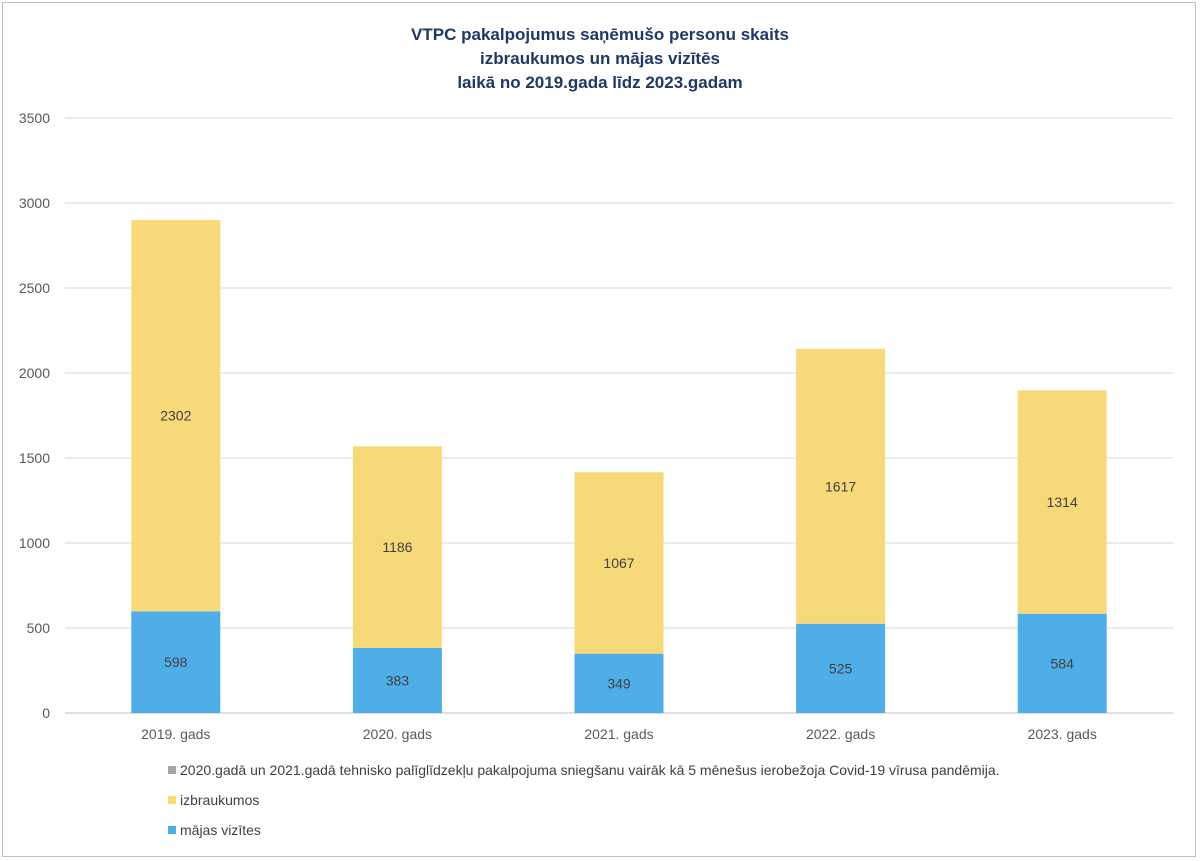 This screenshot has width=1200, height=861. I want to click on data-label-majas-vizites-2: 349, so click(619, 683).